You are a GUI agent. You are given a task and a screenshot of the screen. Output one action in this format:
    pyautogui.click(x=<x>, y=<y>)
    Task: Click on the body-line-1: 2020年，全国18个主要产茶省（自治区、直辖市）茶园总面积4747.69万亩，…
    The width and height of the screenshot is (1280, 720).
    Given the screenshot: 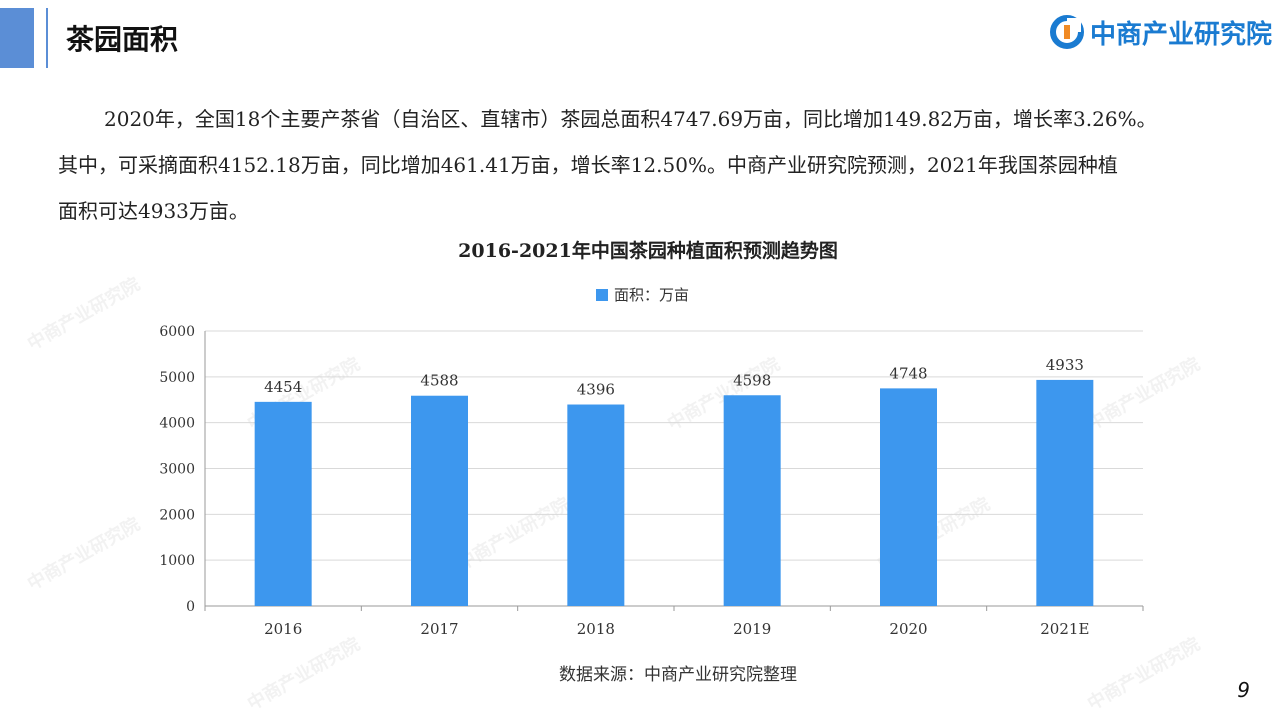 What is the action you would take?
    pyautogui.click(x=630, y=119)
    